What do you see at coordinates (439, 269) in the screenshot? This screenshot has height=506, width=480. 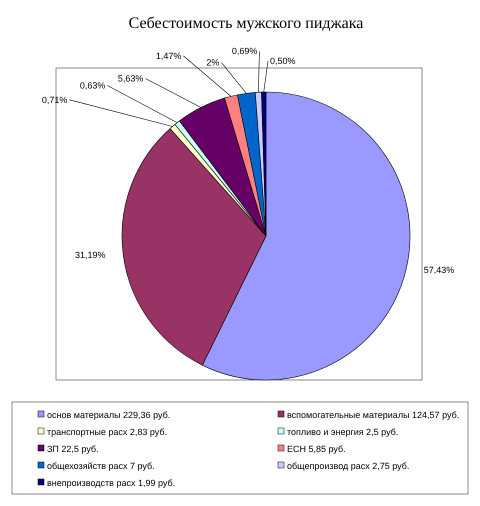 I see `data-label: 57,43%` at bounding box center [439, 269].